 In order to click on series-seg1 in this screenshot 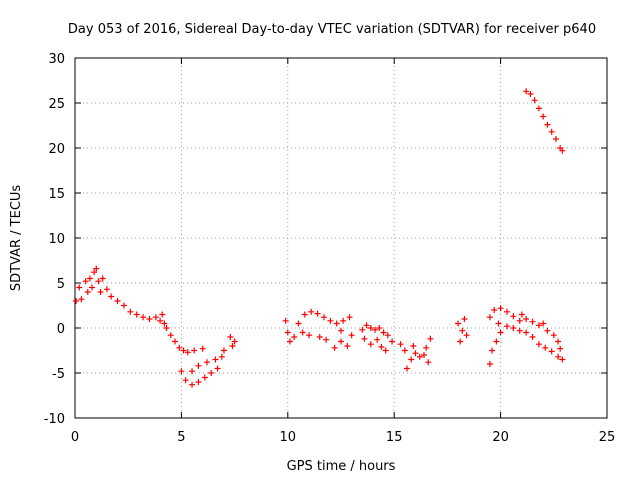, I will do `click(120, 296)`.